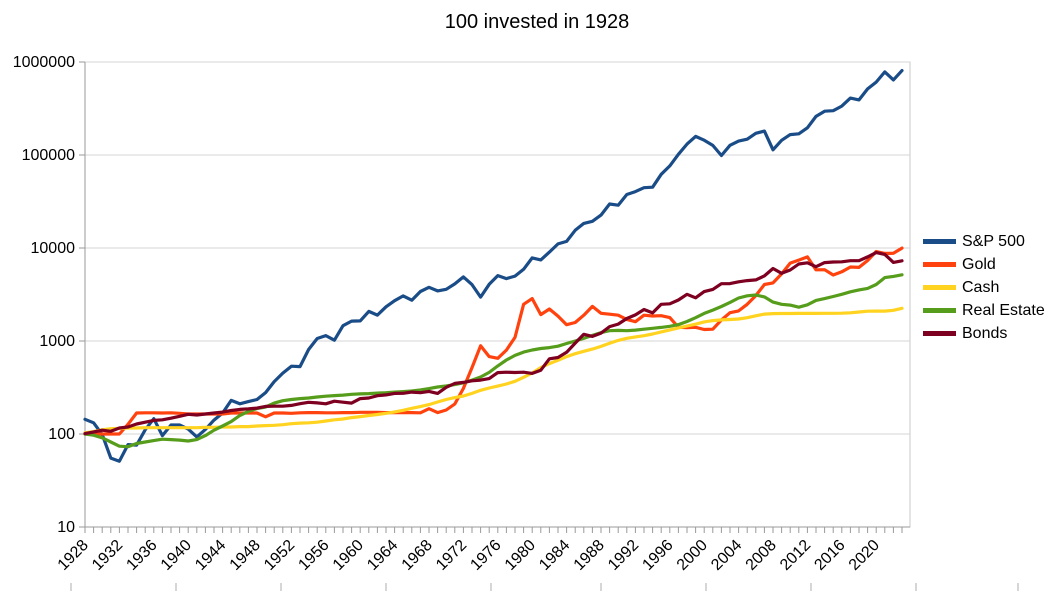  I want to click on legend-label-bonds: Bonds, so click(985, 333).